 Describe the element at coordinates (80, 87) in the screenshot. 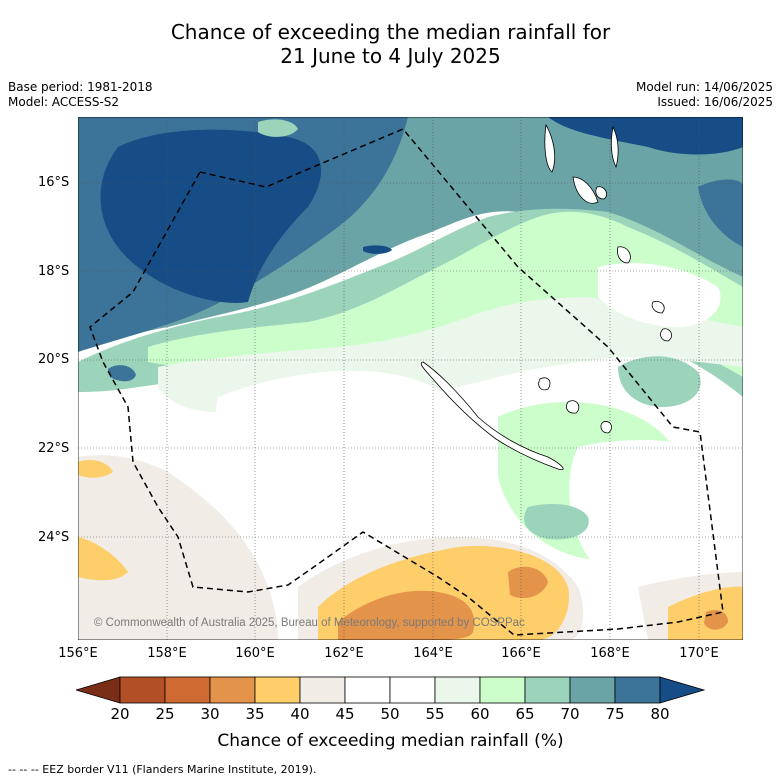

I see `base-period: Base period: 1981-2018` at that location.